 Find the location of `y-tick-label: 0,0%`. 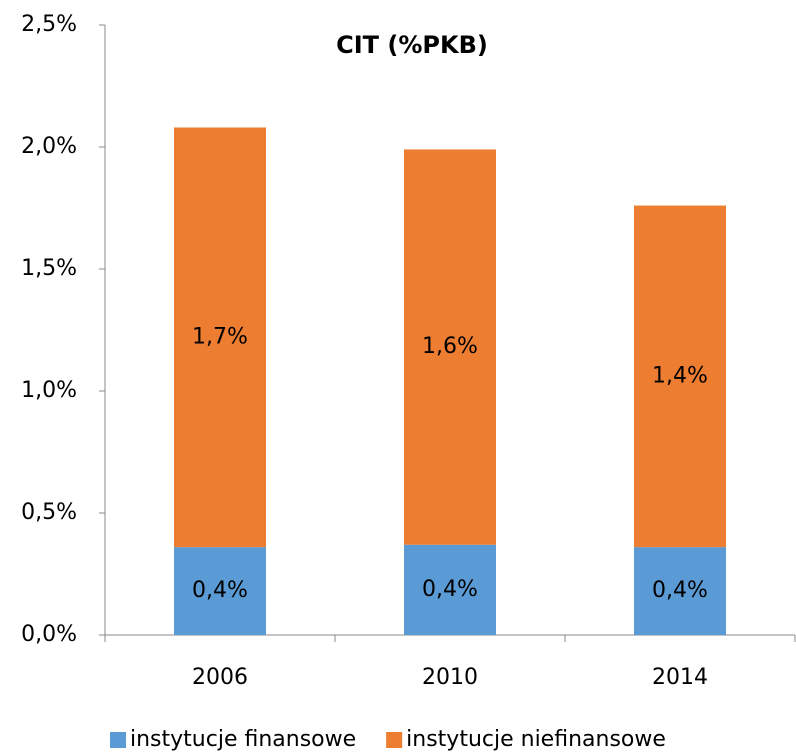

y-tick-label: 0,0% is located at coordinates (49, 634).